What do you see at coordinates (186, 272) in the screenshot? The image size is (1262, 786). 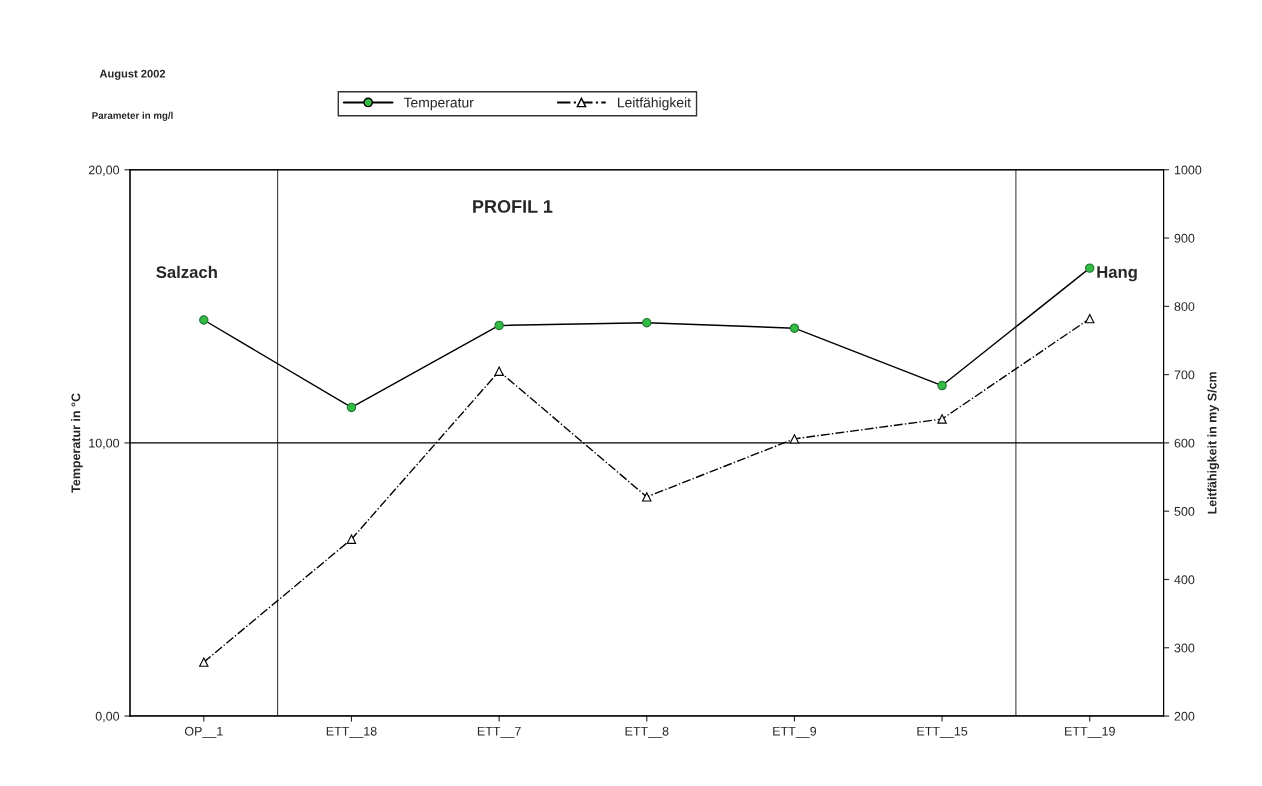 I see `annotation: Salzach` at bounding box center [186, 272].